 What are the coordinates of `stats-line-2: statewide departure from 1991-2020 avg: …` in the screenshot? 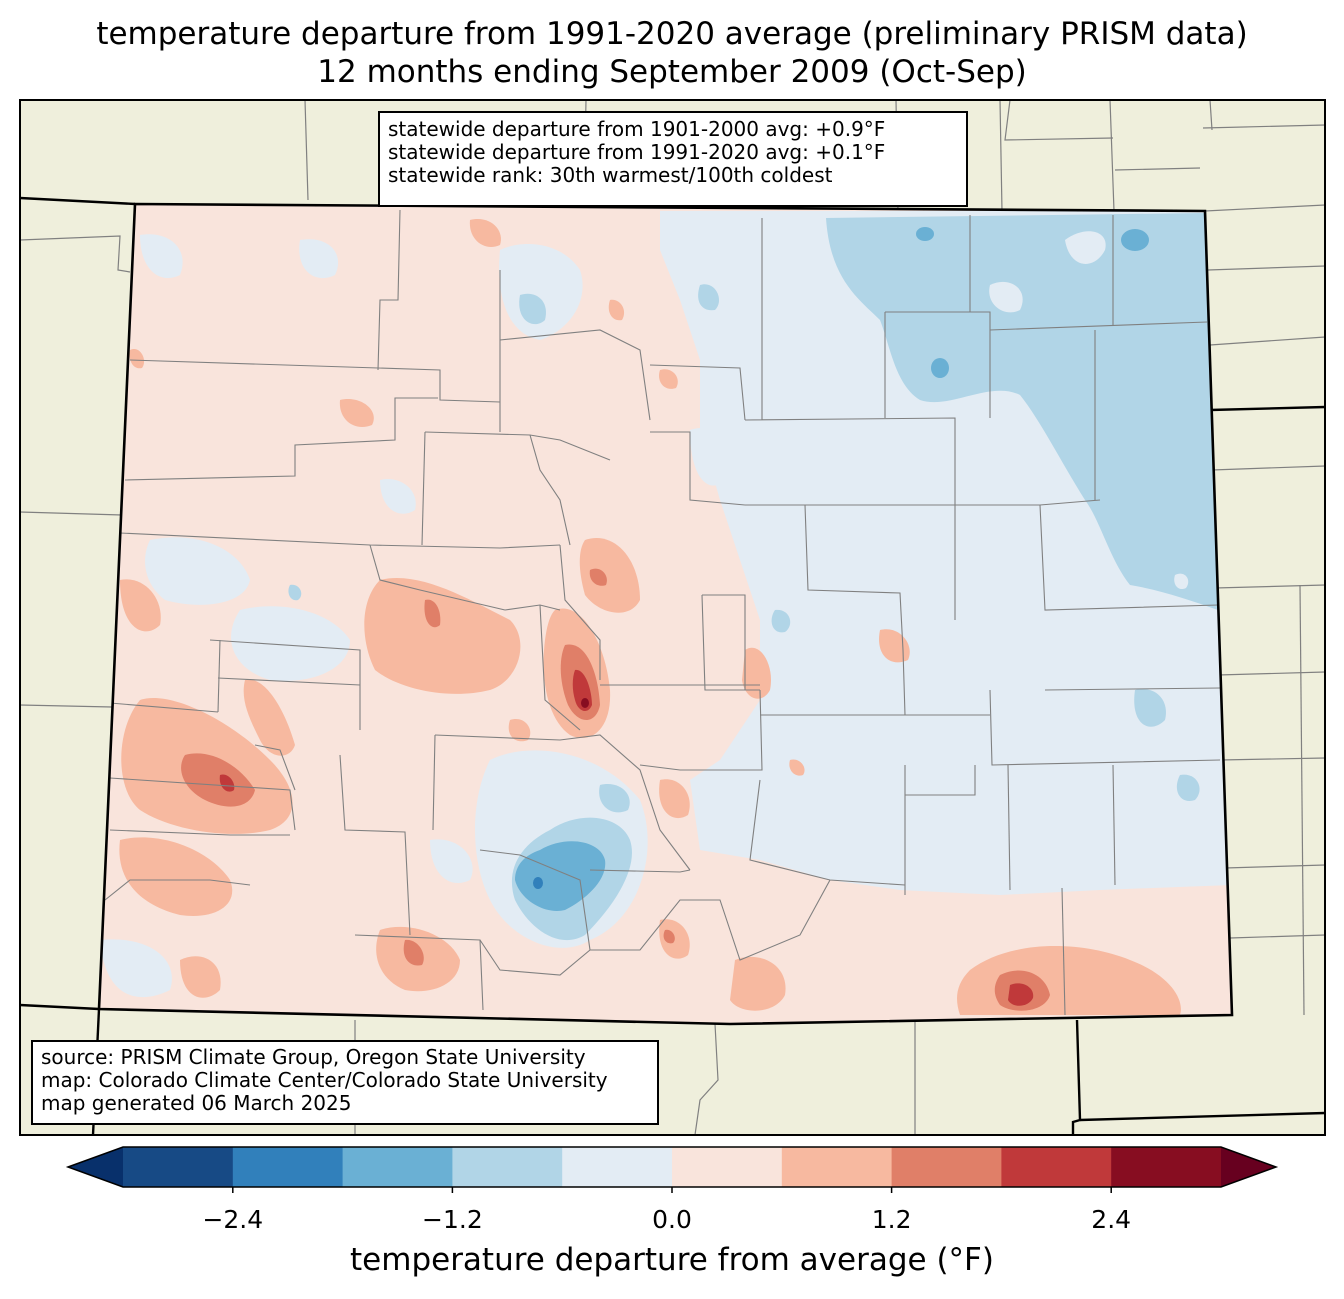 It's located at (637, 152).